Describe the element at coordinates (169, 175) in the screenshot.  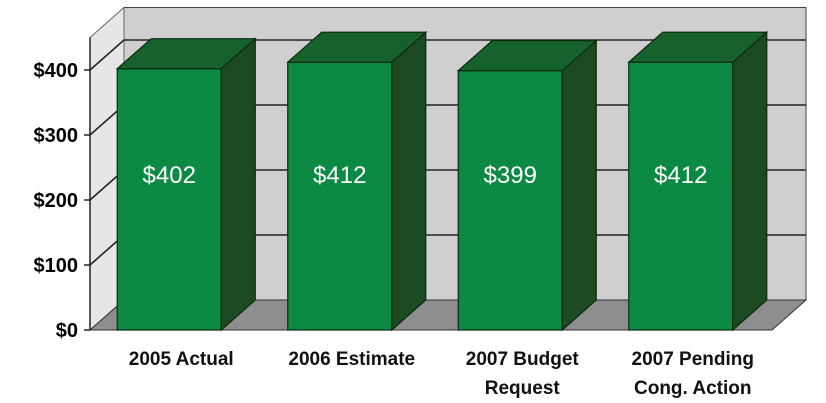
I see `bar-value-label: $402` at that location.